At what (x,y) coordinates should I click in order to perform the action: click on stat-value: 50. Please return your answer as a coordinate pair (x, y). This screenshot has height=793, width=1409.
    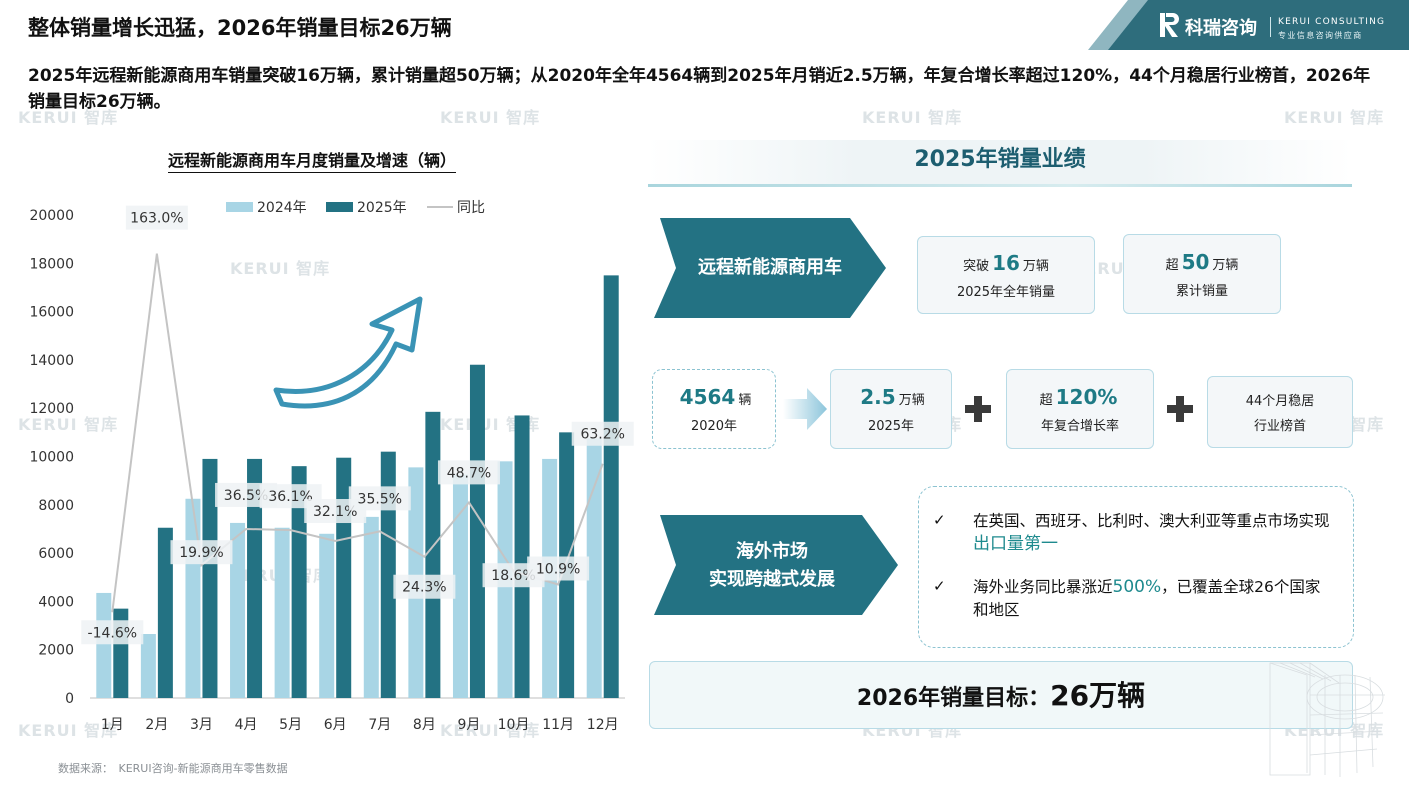
    Looking at the image, I should click on (1195, 261).